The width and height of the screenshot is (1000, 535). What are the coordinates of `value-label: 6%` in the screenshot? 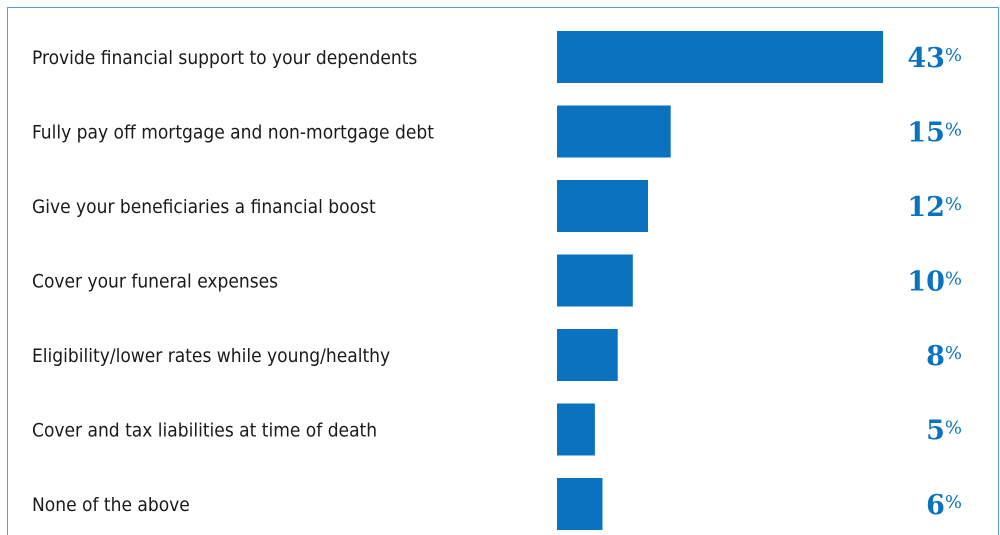 It's located at (944, 505).